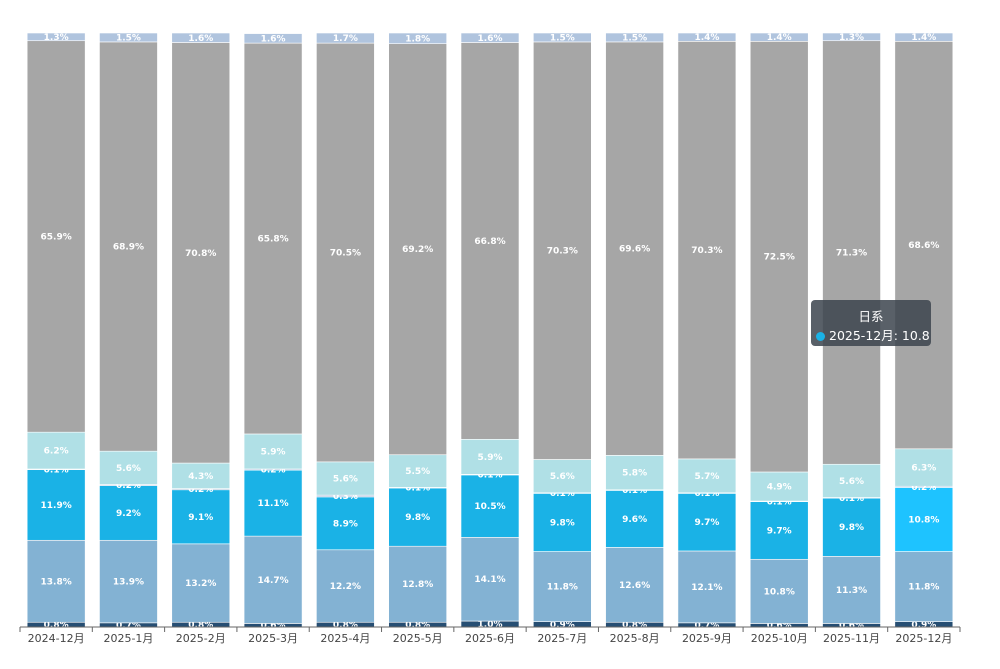  Describe the element at coordinates (923, 638) in the screenshot. I see `x-tick-label: 2025-12月` at that location.